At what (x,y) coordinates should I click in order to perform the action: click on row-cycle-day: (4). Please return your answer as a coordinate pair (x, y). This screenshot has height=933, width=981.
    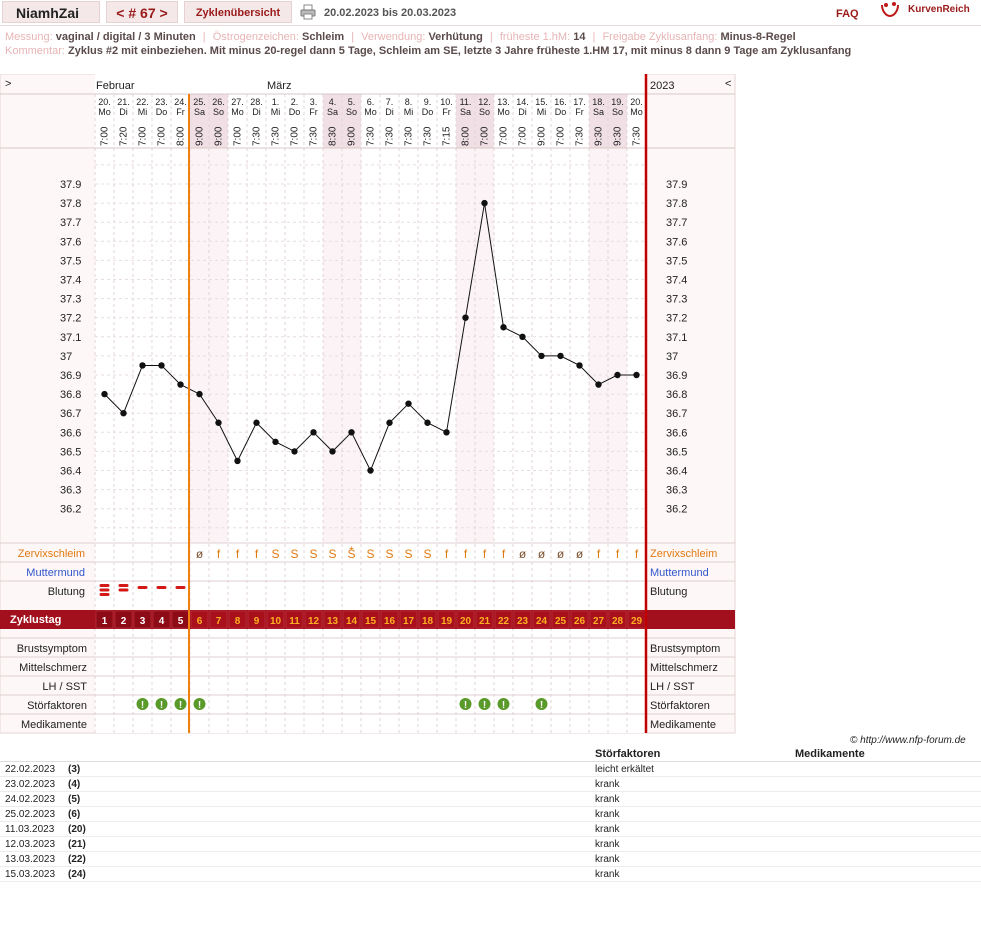
    Looking at the image, I should click on (74, 784).